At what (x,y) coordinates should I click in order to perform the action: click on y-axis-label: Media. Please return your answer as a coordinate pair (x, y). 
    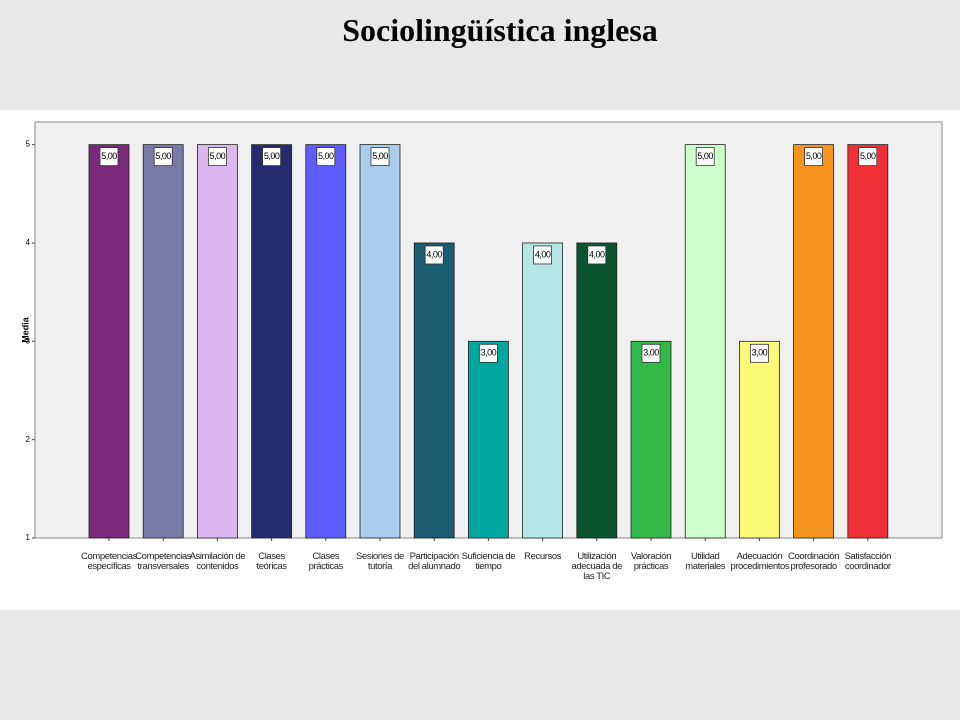
    Looking at the image, I should click on (25, 329).